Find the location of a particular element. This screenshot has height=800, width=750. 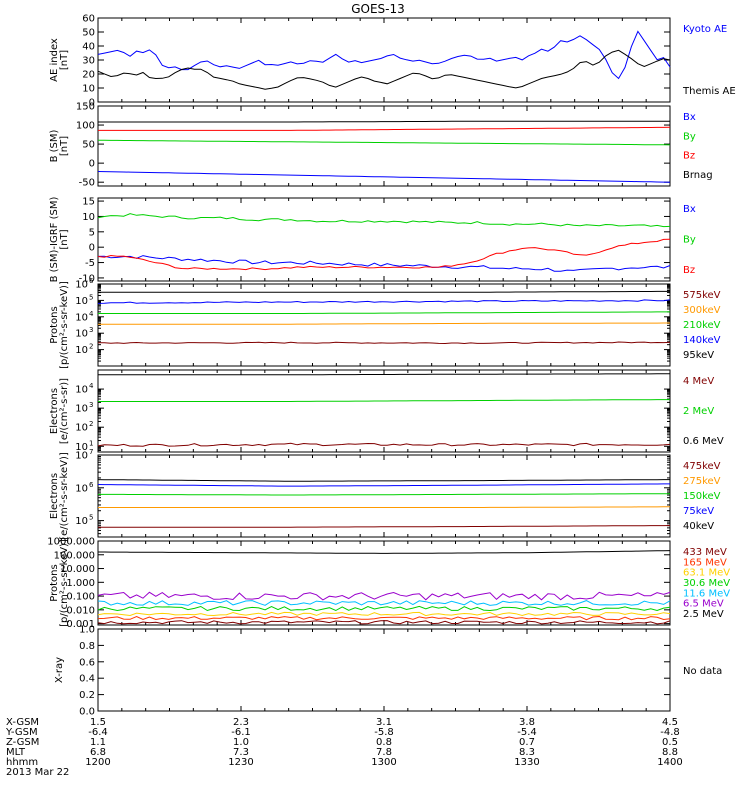

series-line-4-mev is located at coordinates (384, 444).